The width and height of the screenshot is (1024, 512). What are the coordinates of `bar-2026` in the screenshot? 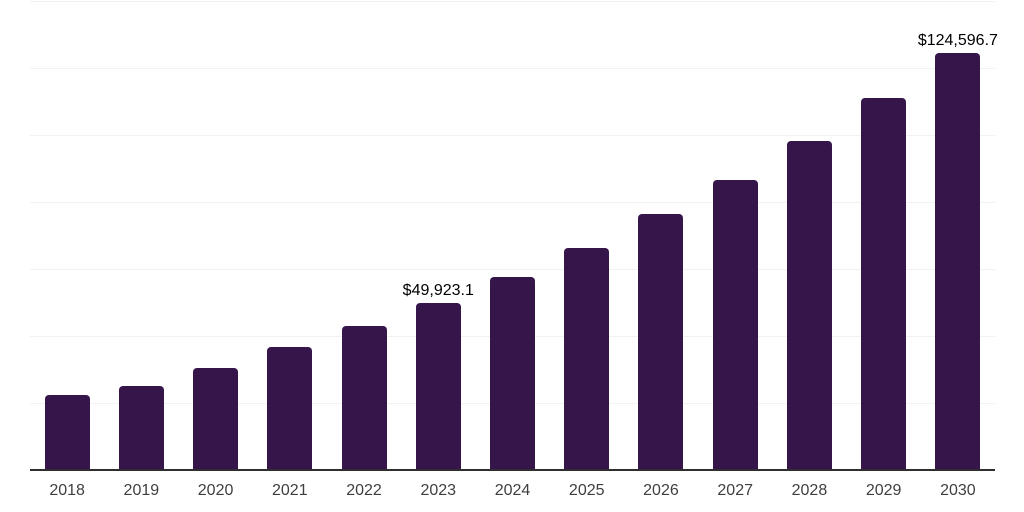 It's located at (661, 342).